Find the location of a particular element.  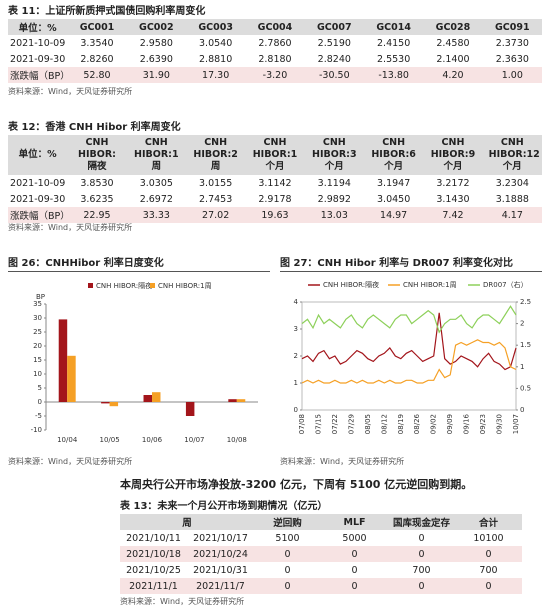

cell: 2.3630 is located at coordinates (512, 59).